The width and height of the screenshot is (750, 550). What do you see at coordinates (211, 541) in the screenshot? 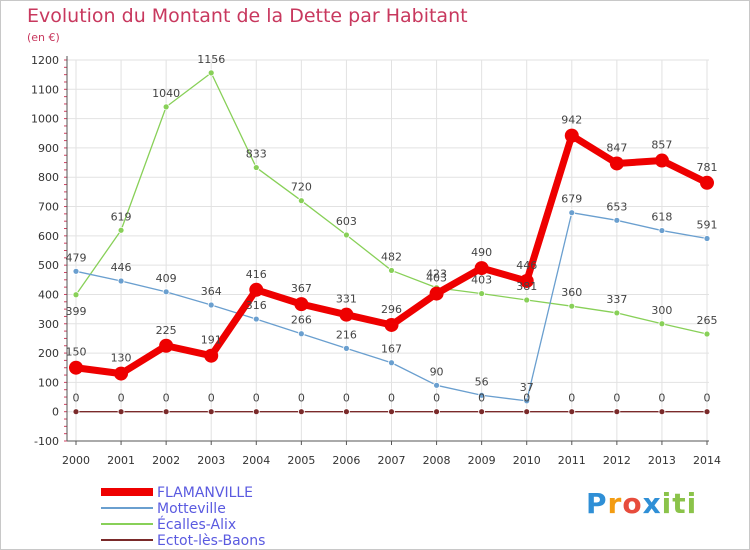
I see `legend-label: Ectot-lès-Baons` at bounding box center [211, 541].